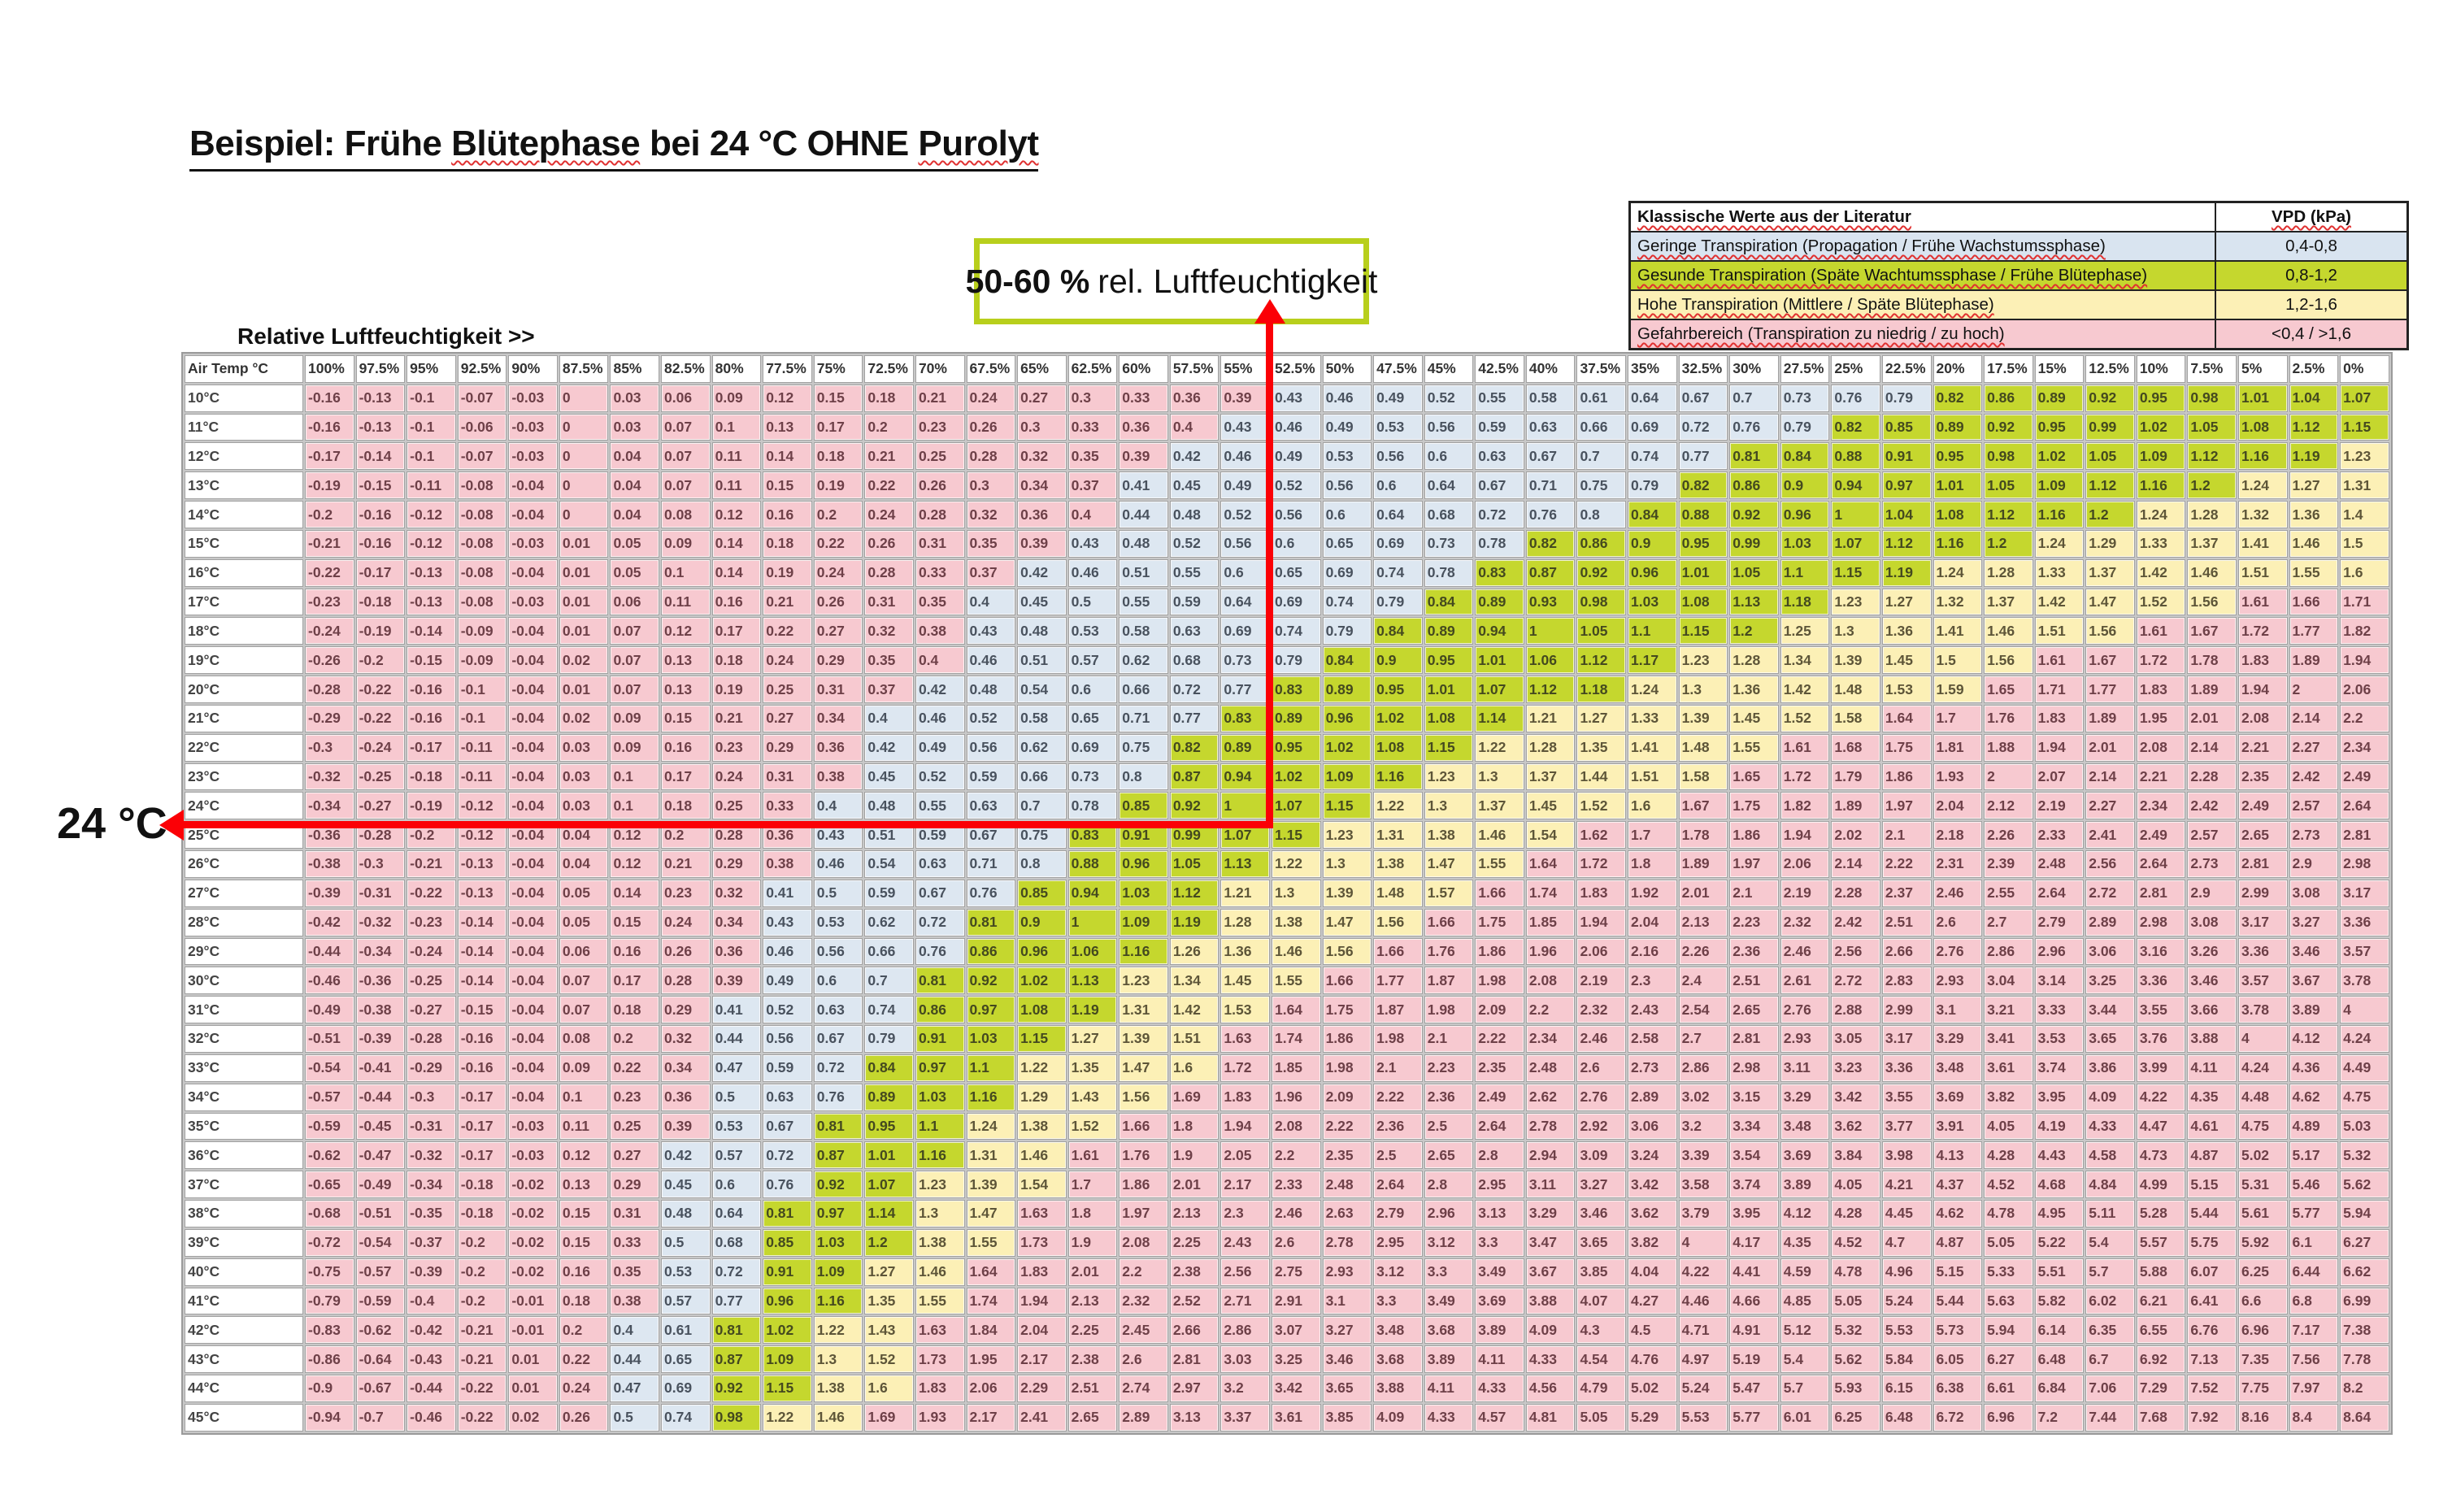  What do you see at coordinates (1245, 1126) in the screenshot?
I see `vpd-cell: 1.94` at bounding box center [1245, 1126].